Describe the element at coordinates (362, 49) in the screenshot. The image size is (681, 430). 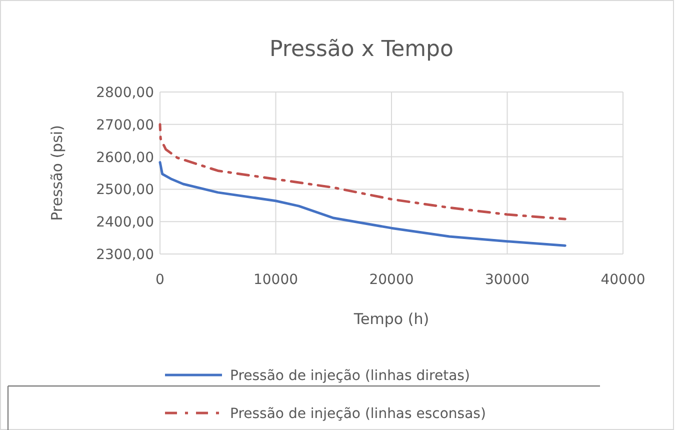
I see `chart-title: Pressão x Tempo` at that location.